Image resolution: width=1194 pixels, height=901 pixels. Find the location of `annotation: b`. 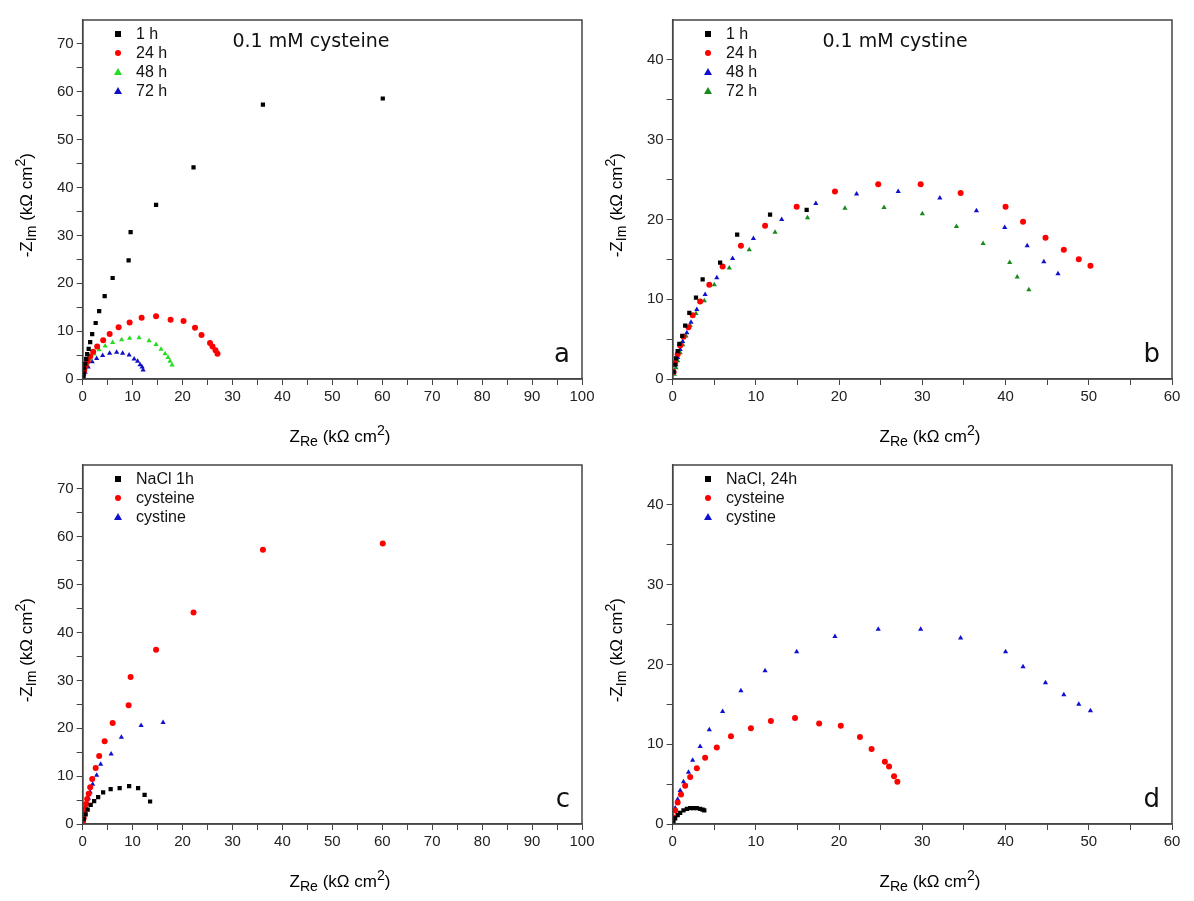

annotation: b is located at coordinates (1151, 352).